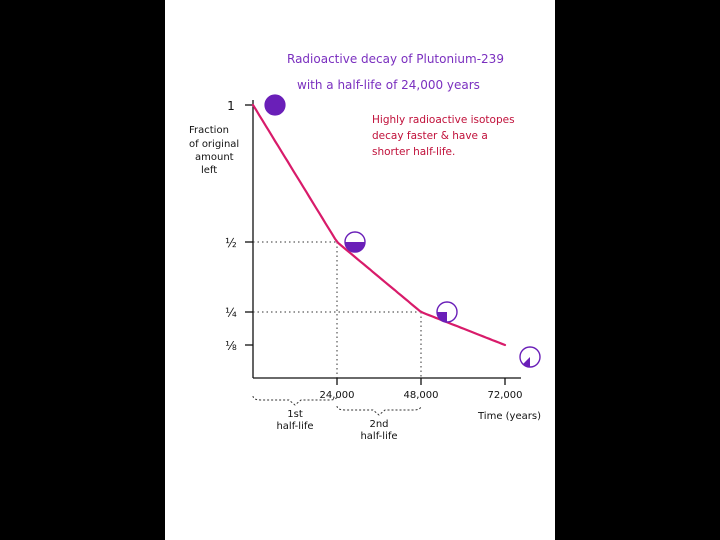  What do you see at coordinates (231, 346) in the screenshot?
I see `y-tick-label-3: ⅛` at bounding box center [231, 346].